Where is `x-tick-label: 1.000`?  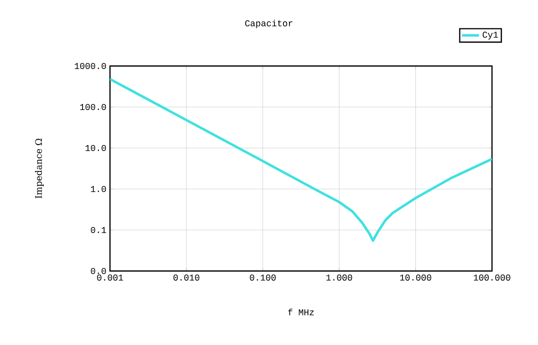 x-tick-label: 1.000 is located at coordinates (339, 277).